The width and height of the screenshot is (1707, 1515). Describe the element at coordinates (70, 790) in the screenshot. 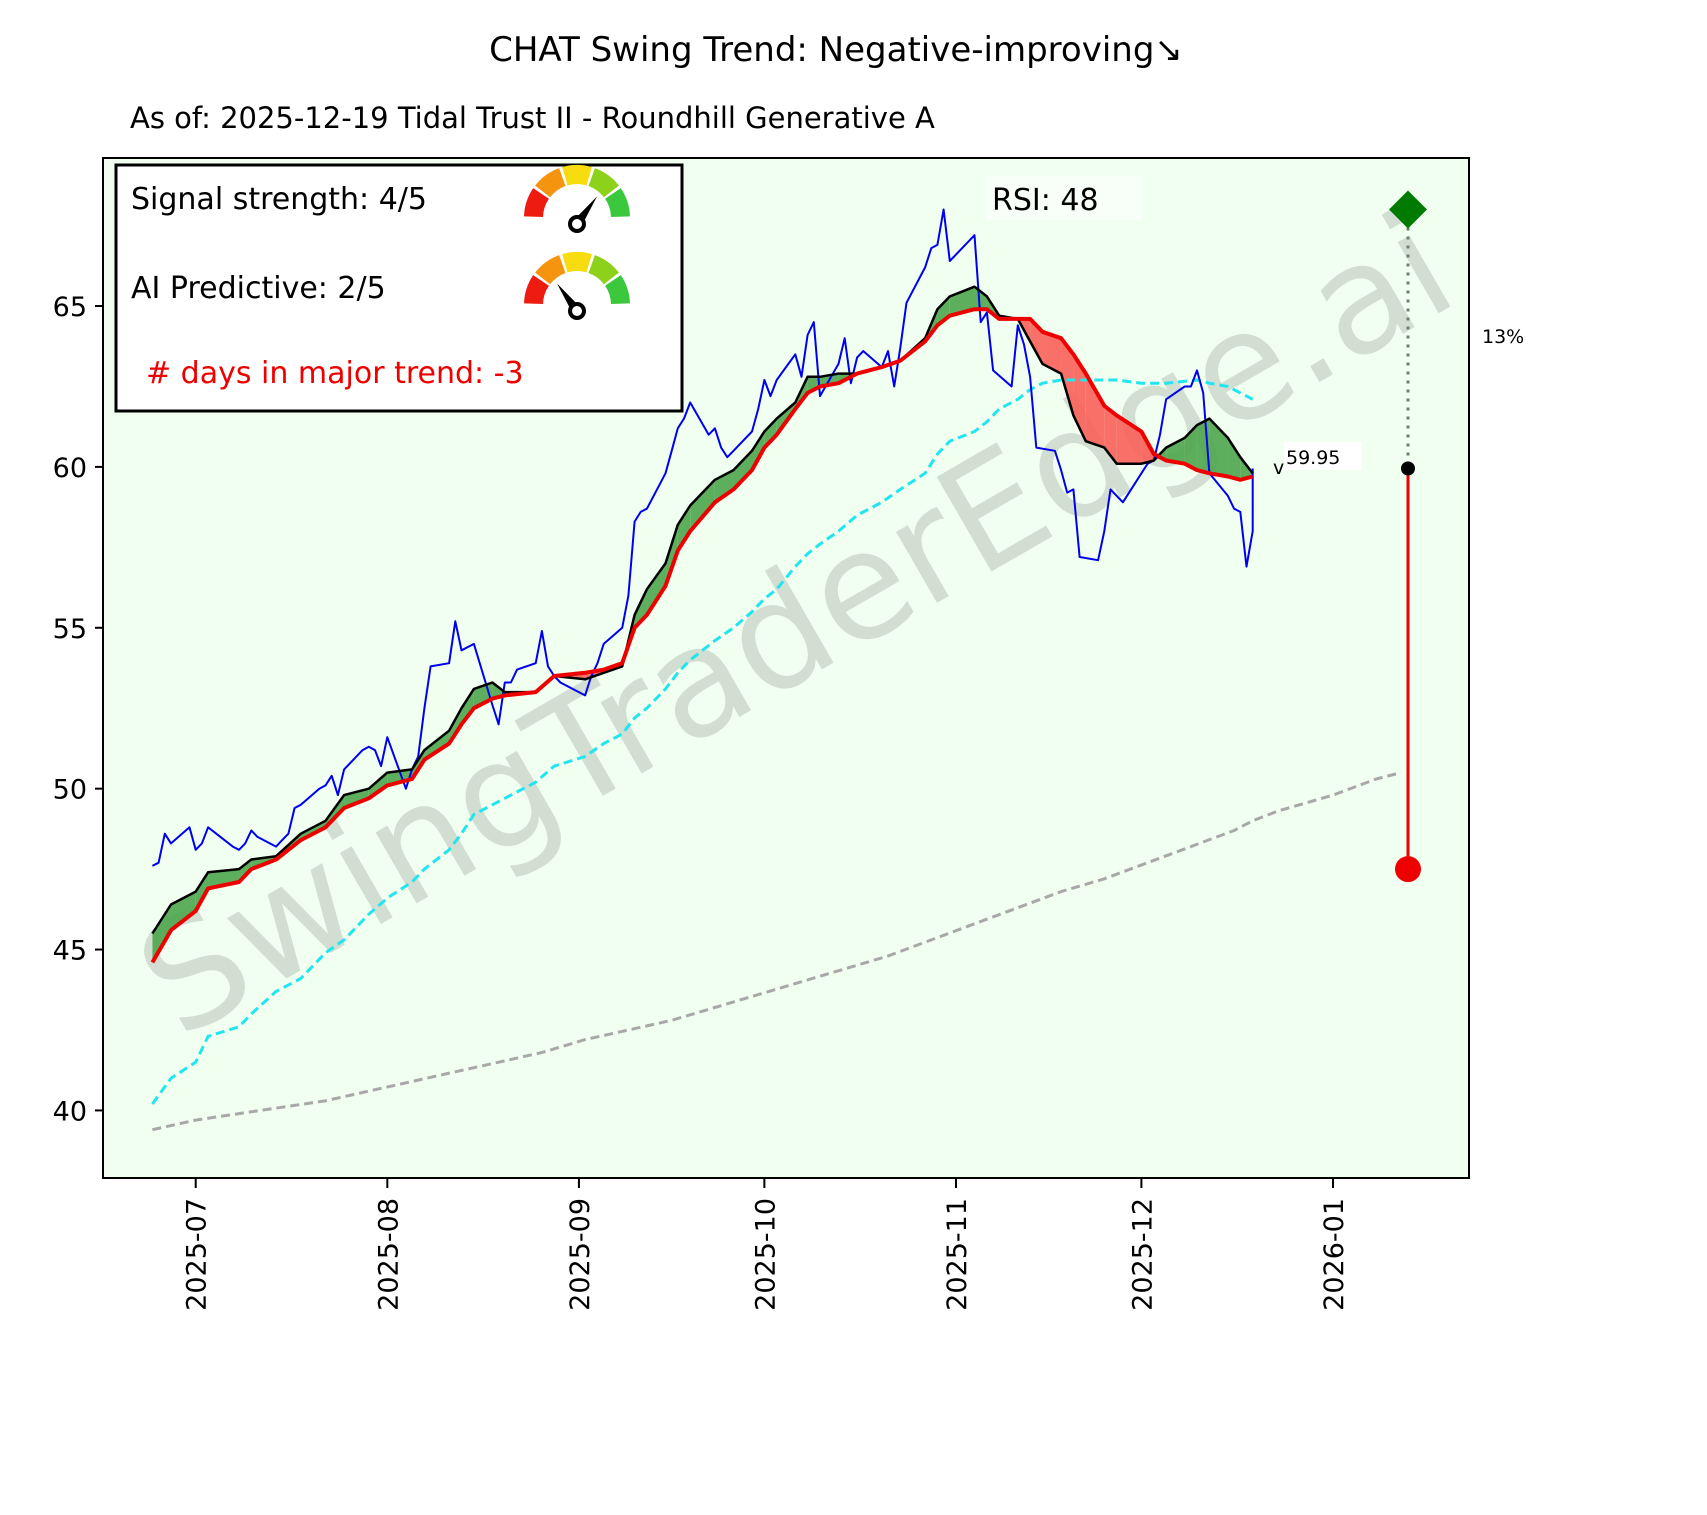

I see `y-tick-label: 50` at that location.